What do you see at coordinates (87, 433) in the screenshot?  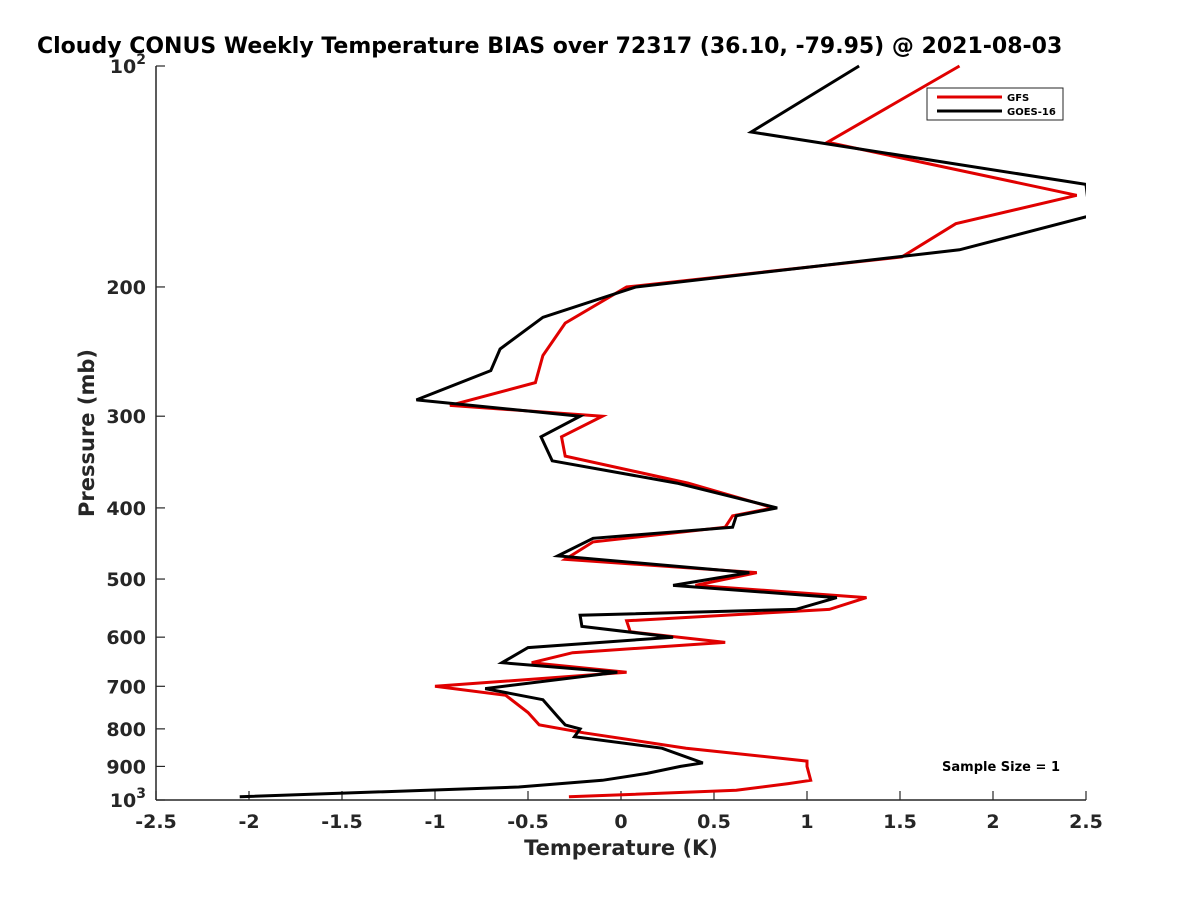 I see `y-axis-label: Pressure (mb)` at bounding box center [87, 433].